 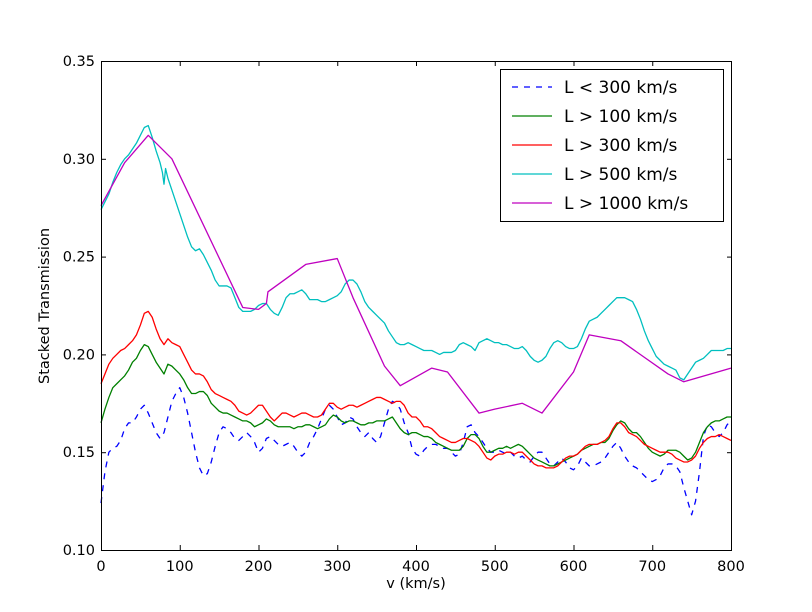 I want to click on y-tick-label-0: 0.10, so click(x=79, y=551).